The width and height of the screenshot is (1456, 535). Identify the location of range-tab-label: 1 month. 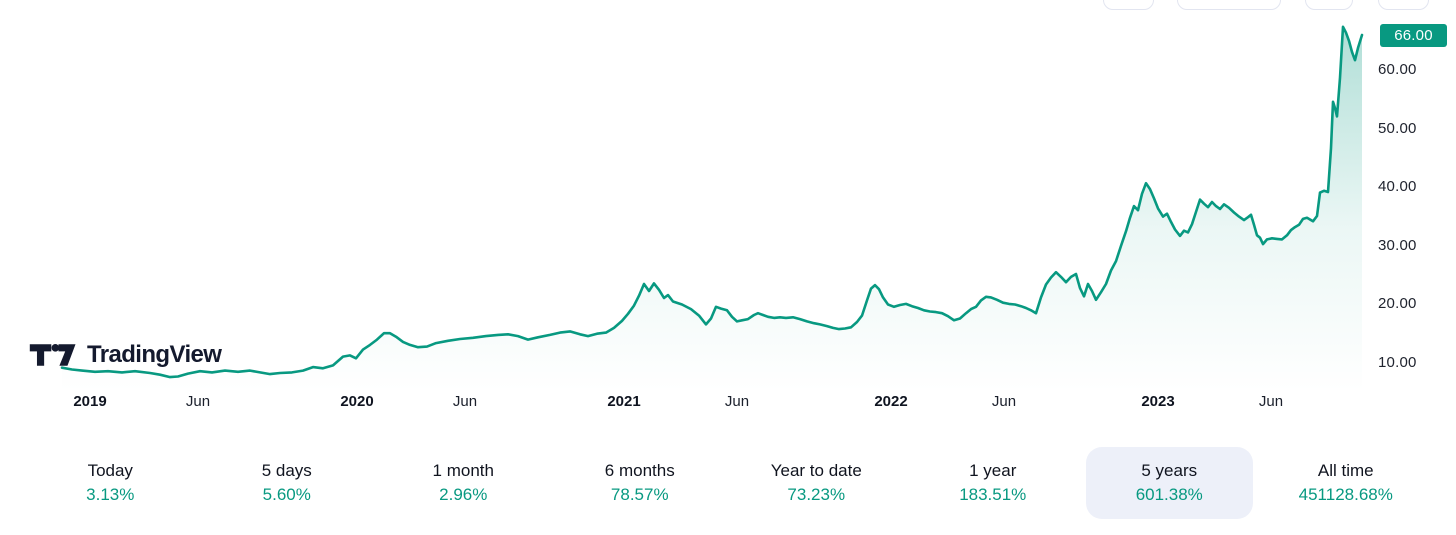
(463, 470).